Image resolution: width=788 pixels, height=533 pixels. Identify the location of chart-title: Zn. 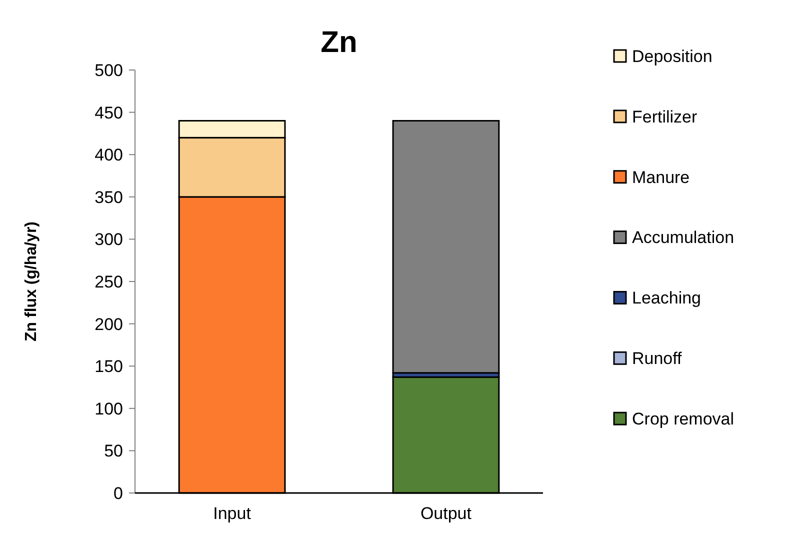
(339, 42).